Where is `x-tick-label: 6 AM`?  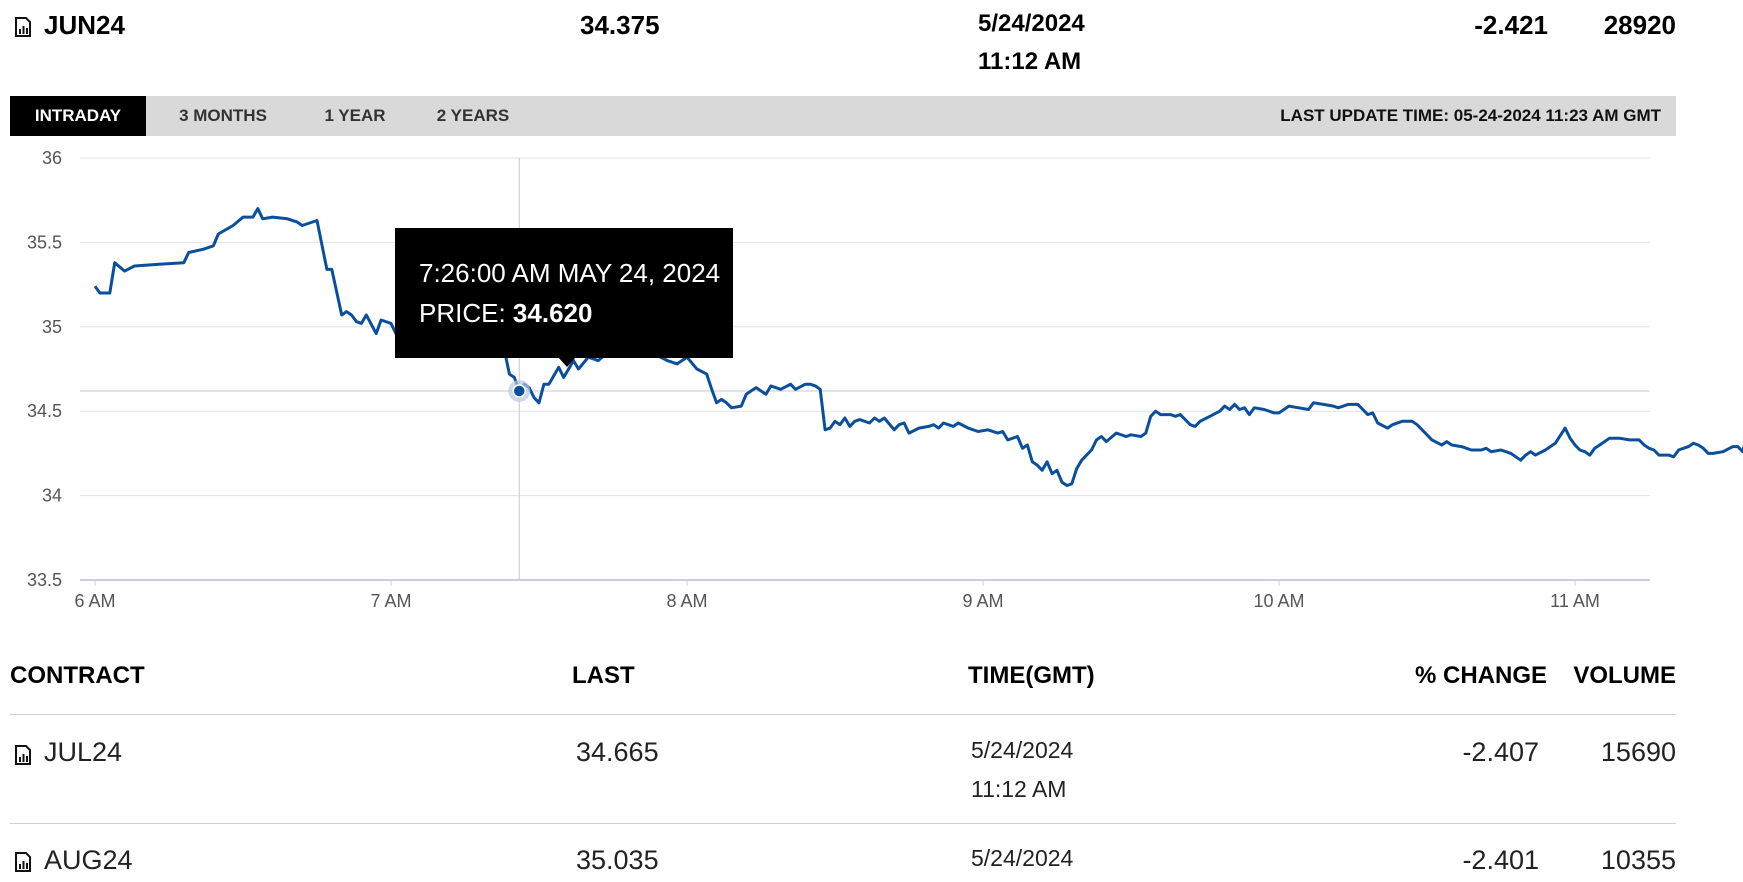
x-tick-label: 6 AM is located at coordinates (94, 601).